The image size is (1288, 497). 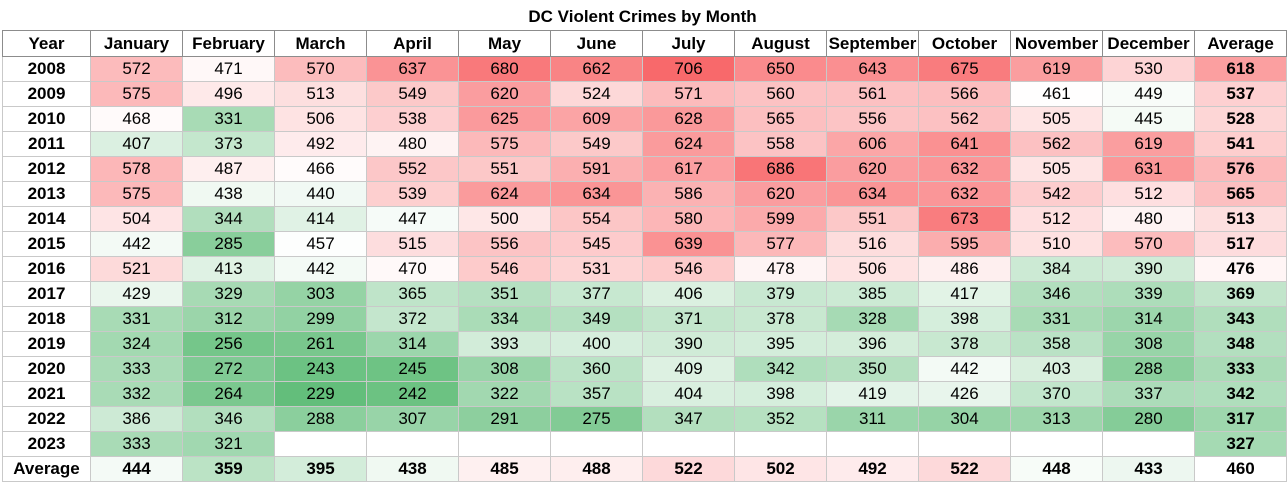 What do you see at coordinates (1056, 194) in the screenshot?
I see `value-cell: 542` at bounding box center [1056, 194].